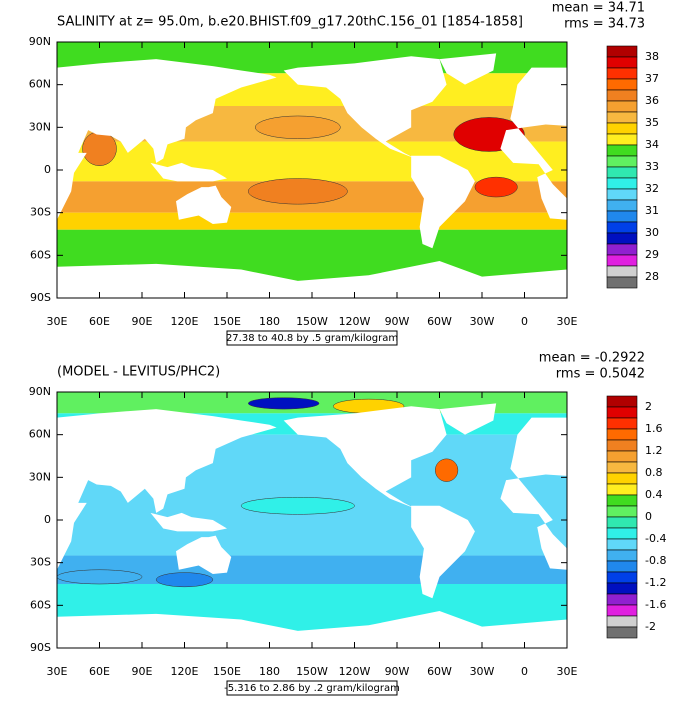 The width and height of the screenshot is (700, 704). Describe the element at coordinates (598, 8) in the screenshot. I see `mean-label: mean = 34.71` at that location.